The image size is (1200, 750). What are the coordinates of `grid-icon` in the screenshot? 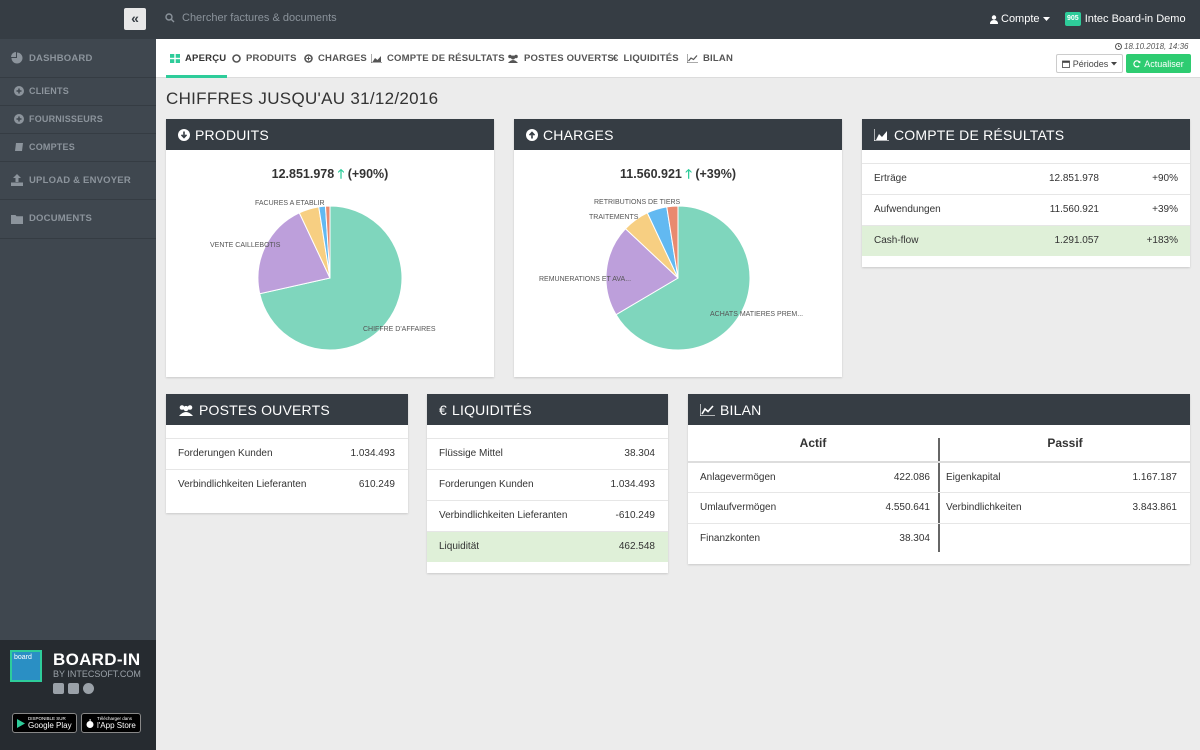 It's located at (175, 58).